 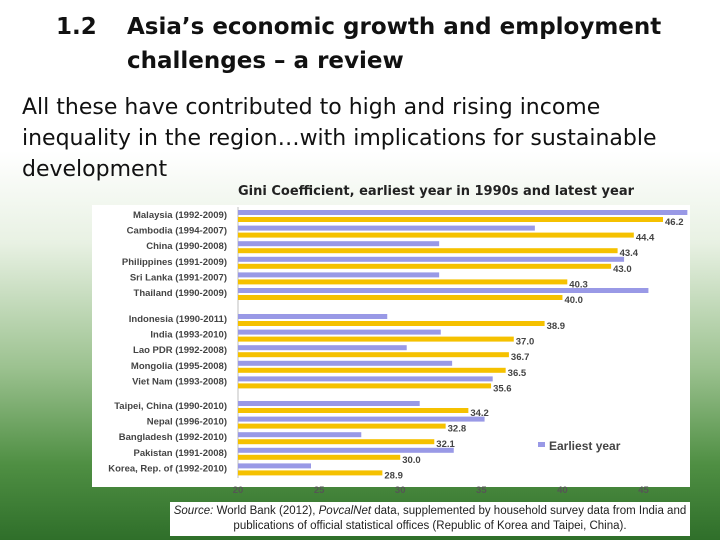 What do you see at coordinates (394, 27) in the screenshot?
I see `slide-title-line1: Asia’s economic growth and employment` at bounding box center [394, 27].